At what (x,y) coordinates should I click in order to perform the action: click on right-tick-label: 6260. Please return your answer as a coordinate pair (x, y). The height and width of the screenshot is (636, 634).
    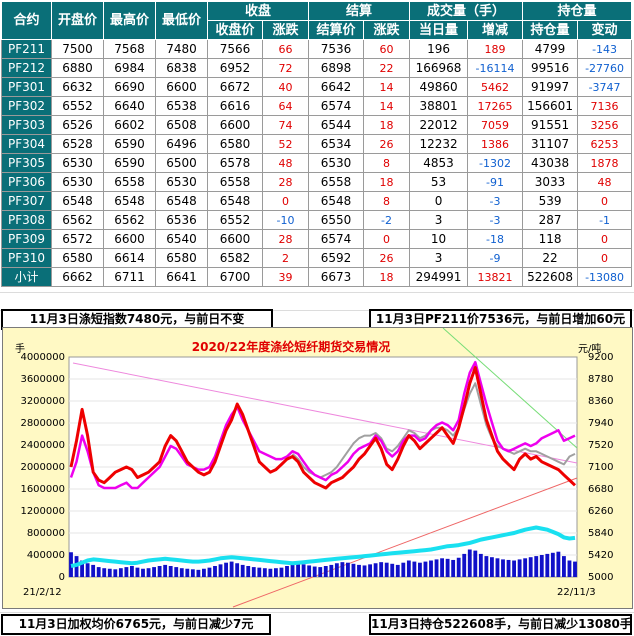
    Looking at the image, I should click on (600, 511).